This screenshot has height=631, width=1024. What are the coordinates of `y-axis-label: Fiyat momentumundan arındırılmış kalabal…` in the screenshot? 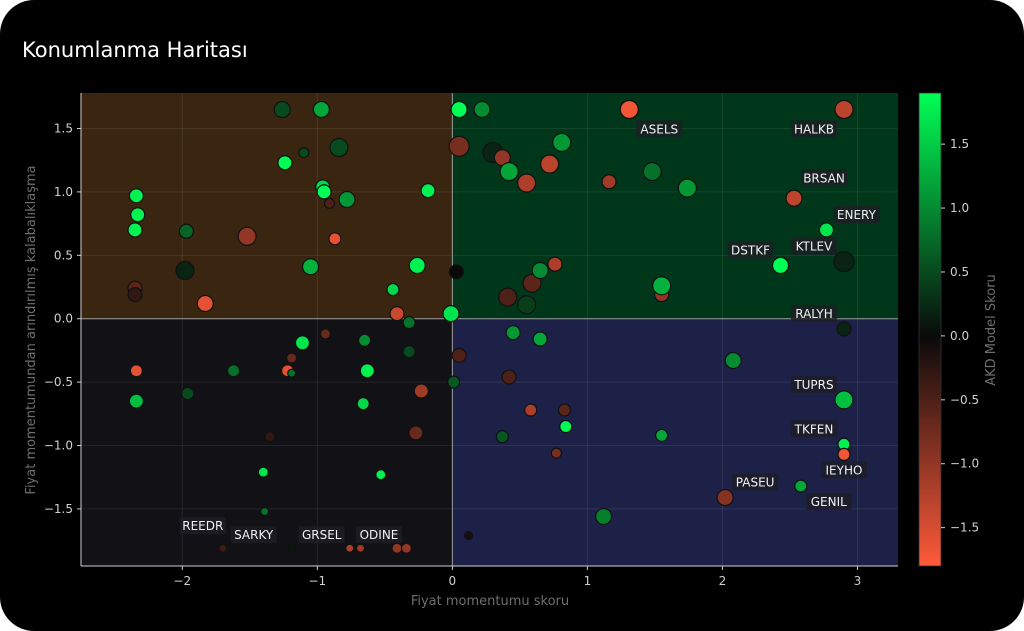 It's located at (31, 329).